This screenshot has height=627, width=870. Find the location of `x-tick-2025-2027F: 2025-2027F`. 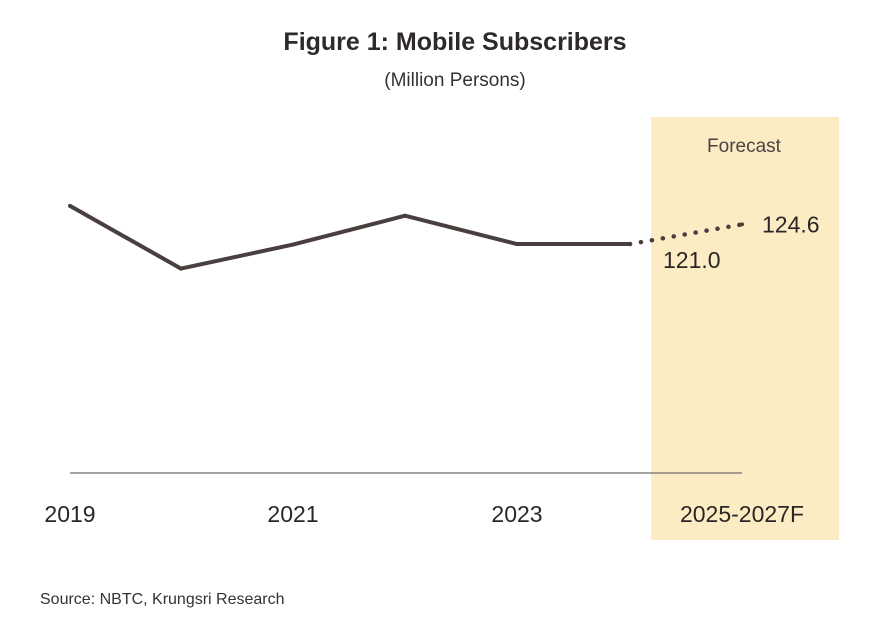

x-tick-2025-2027F: 2025-2027F is located at coordinates (742, 514).